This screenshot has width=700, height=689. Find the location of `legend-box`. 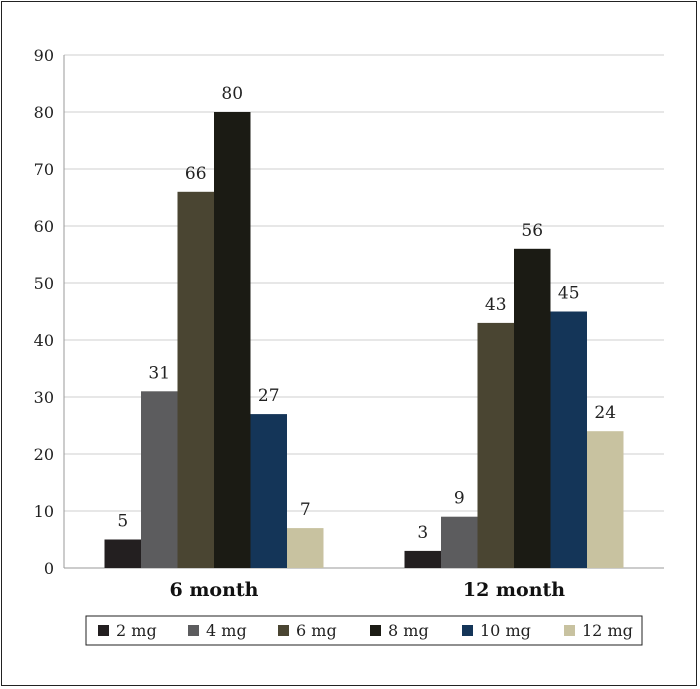

legend-box is located at coordinates (364, 630).